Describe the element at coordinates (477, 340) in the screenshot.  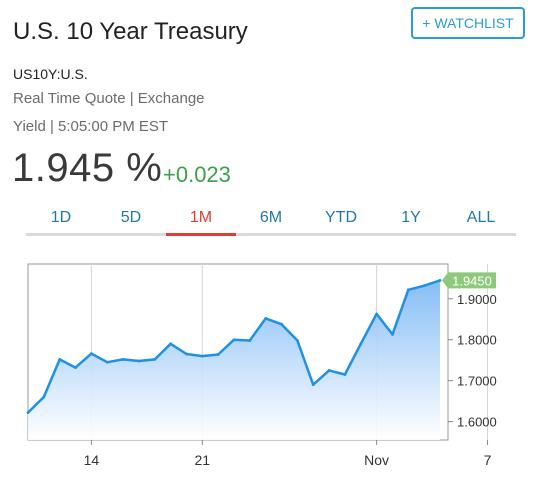
I see `y-tick-label: 1.8000` at that location.